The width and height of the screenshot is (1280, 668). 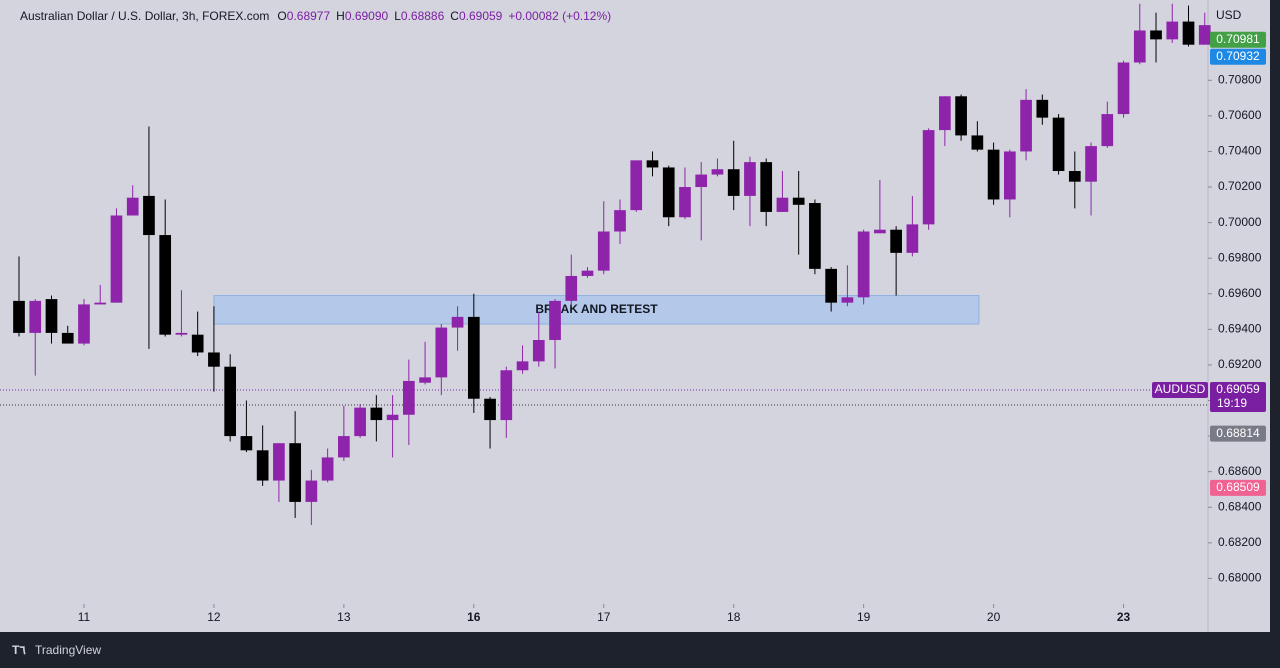 I want to click on symbol-badge-label: AUDUSD, so click(x=1180, y=389).